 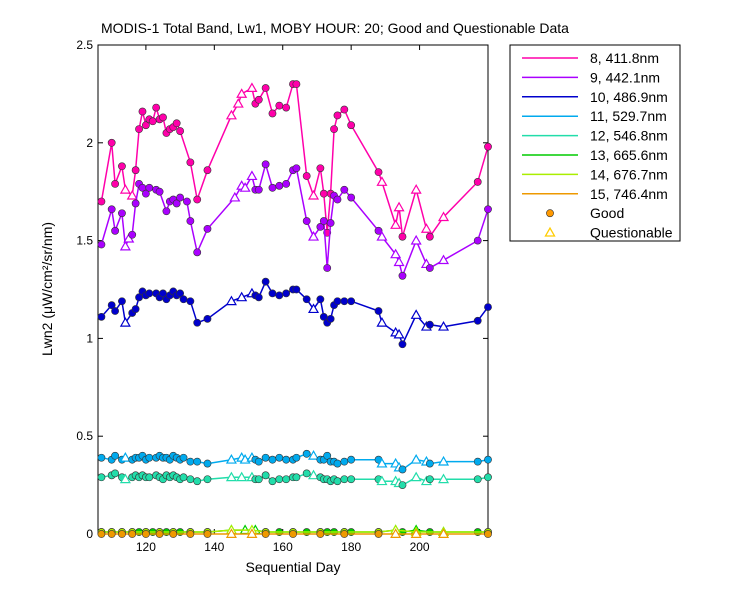 What do you see at coordinates (293, 567) in the screenshot?
I see `x-axis-label: Sequential Day` at bounding box center [293, 567].